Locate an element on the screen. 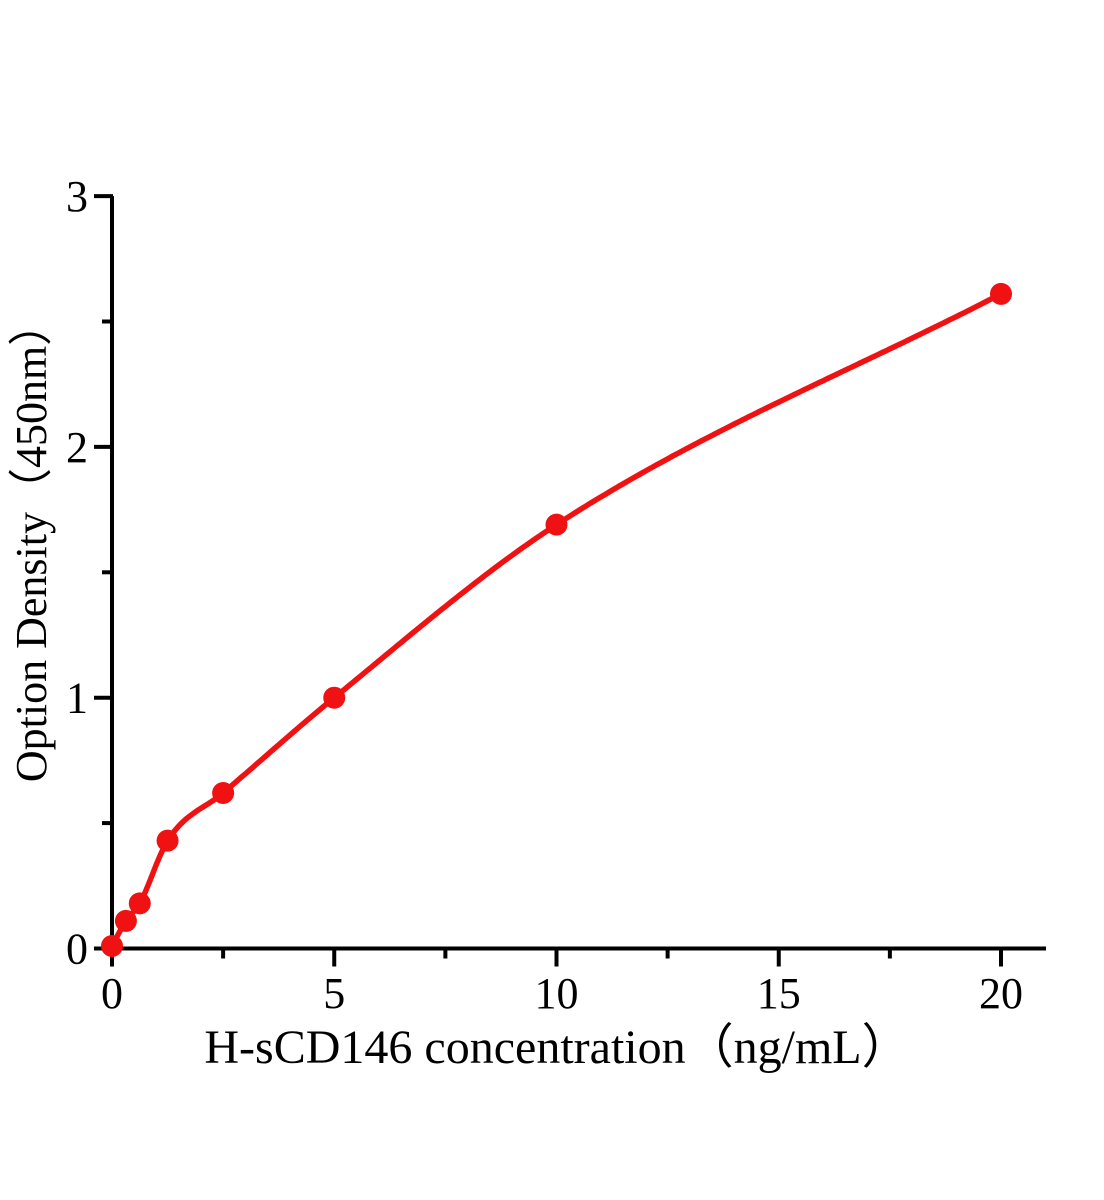 The width and height of the screenshot is (1104, 1200). y-tick-label: 0 is located at coordinates (77, 949).